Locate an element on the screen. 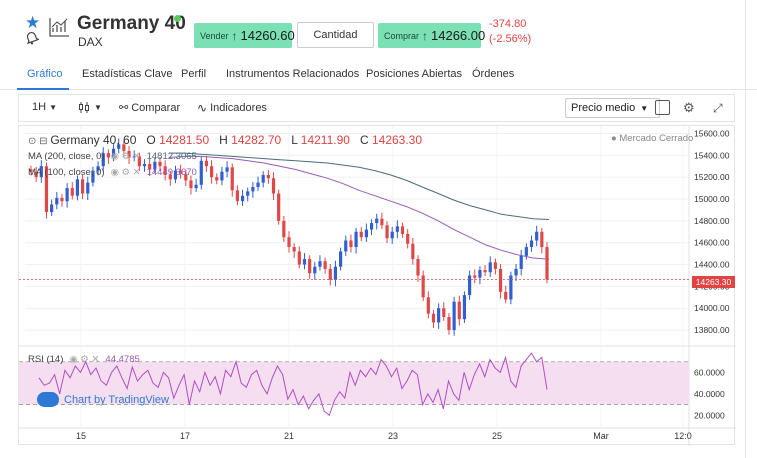  collapse-icon: ⊙ ⊟ is located at coordinates (39, 141).